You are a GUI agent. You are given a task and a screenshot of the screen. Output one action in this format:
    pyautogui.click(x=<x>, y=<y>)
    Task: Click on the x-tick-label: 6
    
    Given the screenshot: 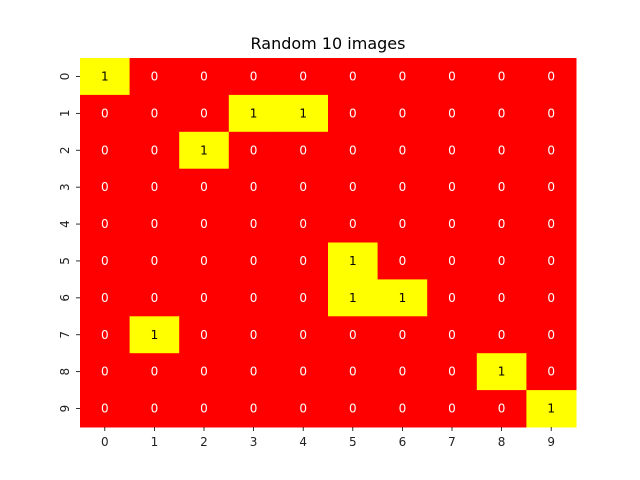 What is the action you would take?
    pyautogui.click(x=403, y=442)
    